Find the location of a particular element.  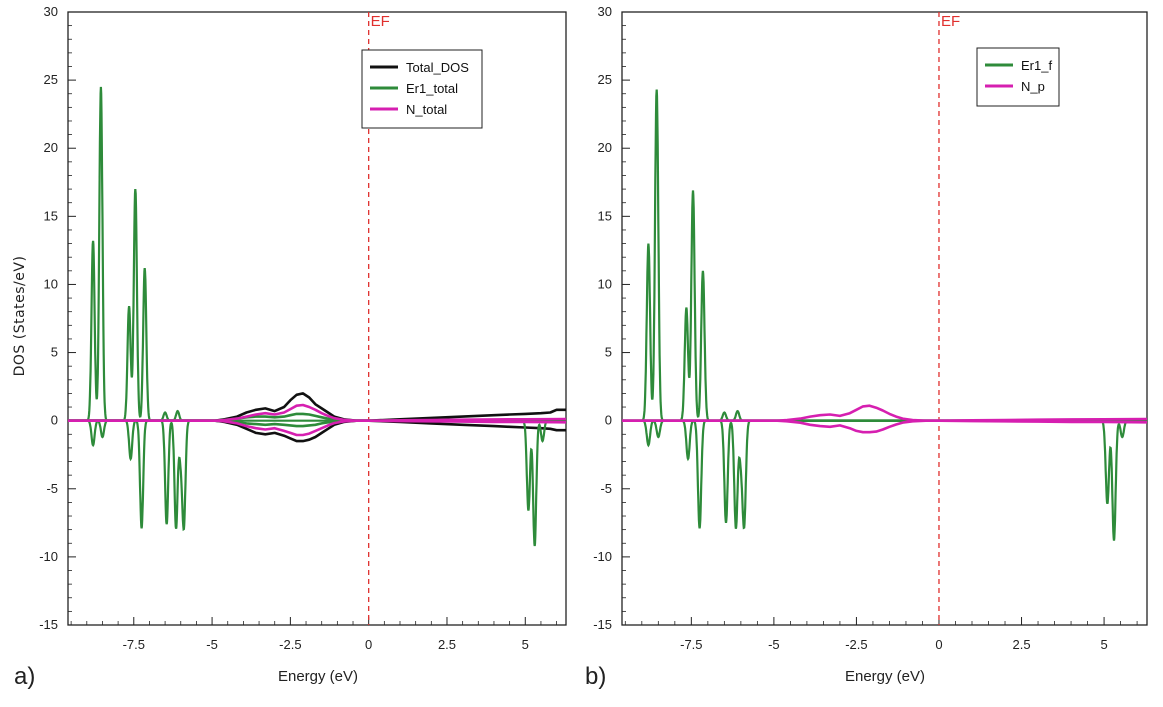

legend: Total_DOS Er1_total N_total is located at coordinates (422, 89).